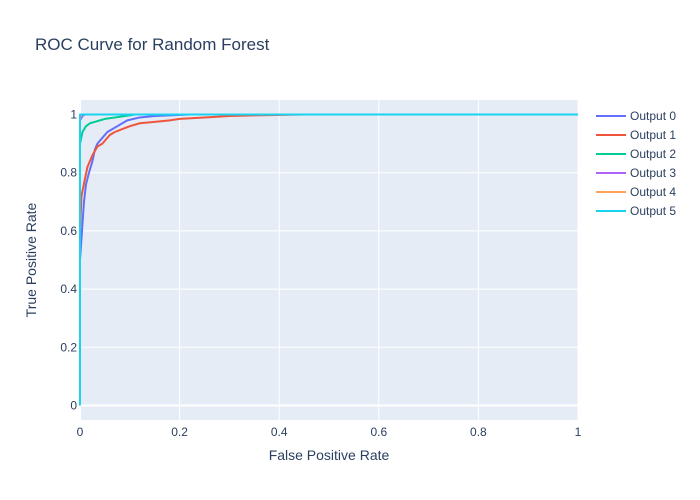 The width and height of the screenshot is (700, 500). Describe the element at coordinates (378, 432) in the screenshot. I see `x-tick-label: 0.6` at that location.